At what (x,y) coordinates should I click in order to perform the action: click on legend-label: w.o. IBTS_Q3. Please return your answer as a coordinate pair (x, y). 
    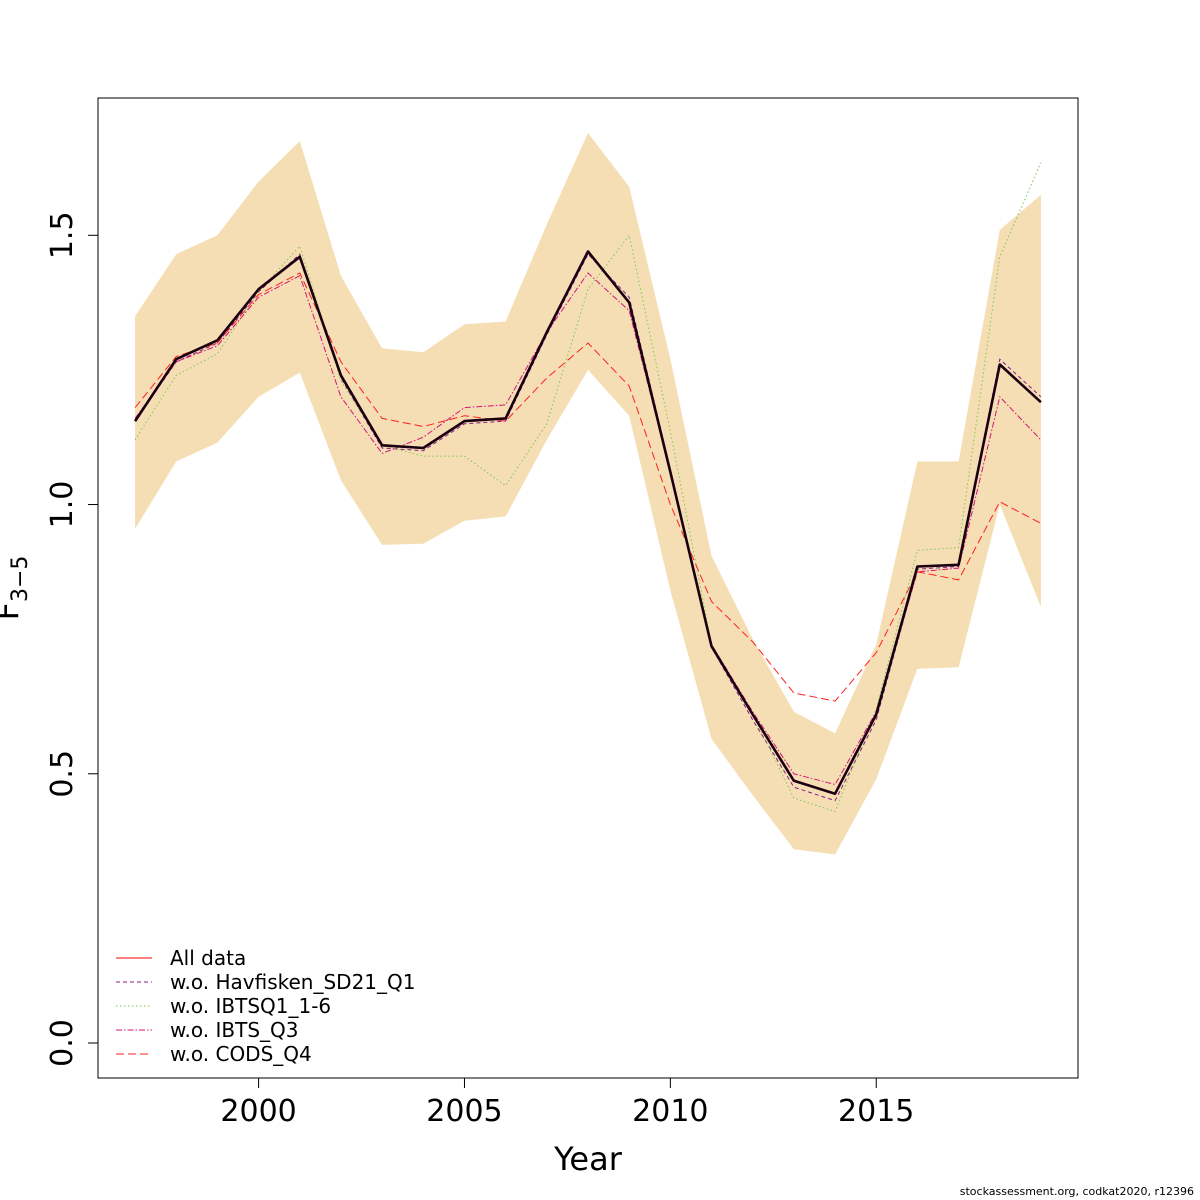
    Looking at the image, I should click on (234, 1030).